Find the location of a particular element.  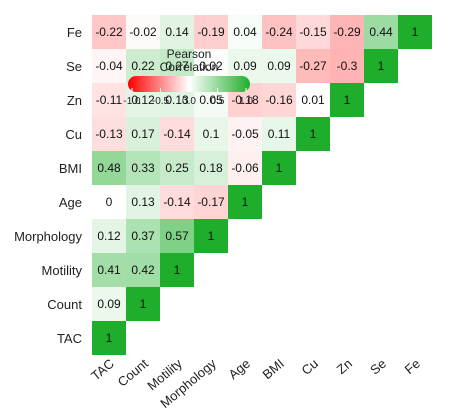

heatmap-cell-bmi-fe is located at coordinates (279, 32).